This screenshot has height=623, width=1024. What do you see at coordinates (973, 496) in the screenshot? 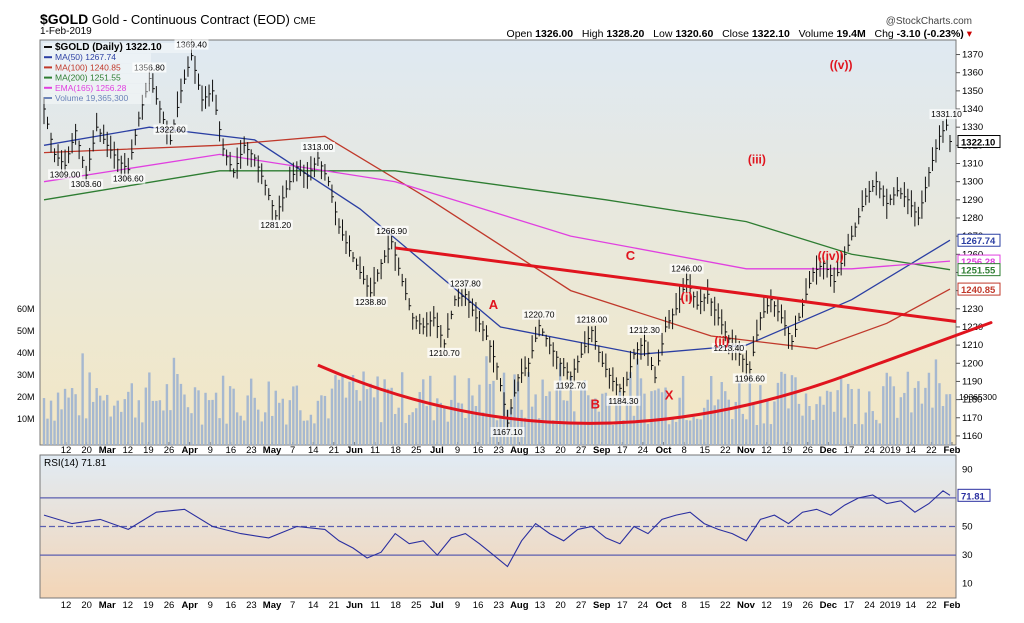
I see `rsi-value-label: 71.81` at bounding box center [973, 496].